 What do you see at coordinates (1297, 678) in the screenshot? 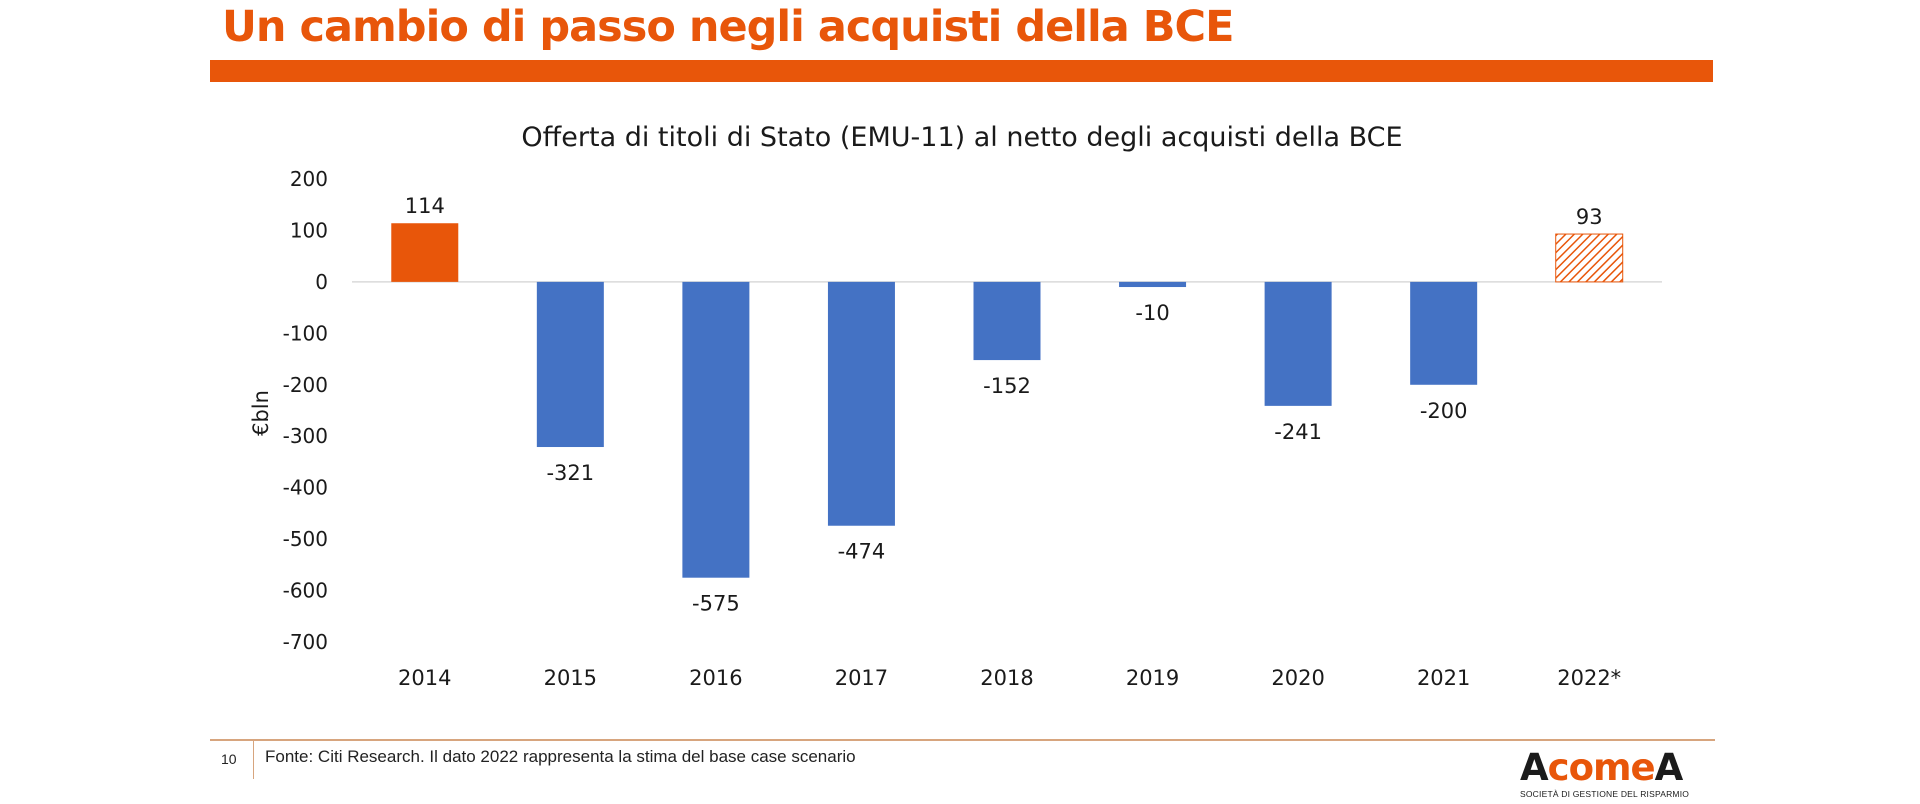
I see `x-tick-label: 2020` at bounding box center [1297, 678].